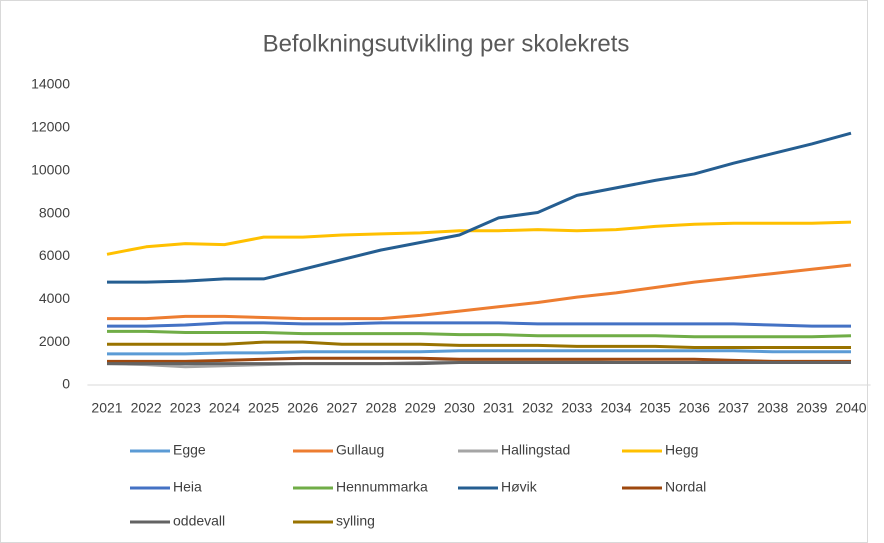 The height and width of the screenshot is (543, 884). What do you see at coordinates (811, 408) in the screenshot?
I see `x-tick-label: 2039` at bounding box center [811, 408].